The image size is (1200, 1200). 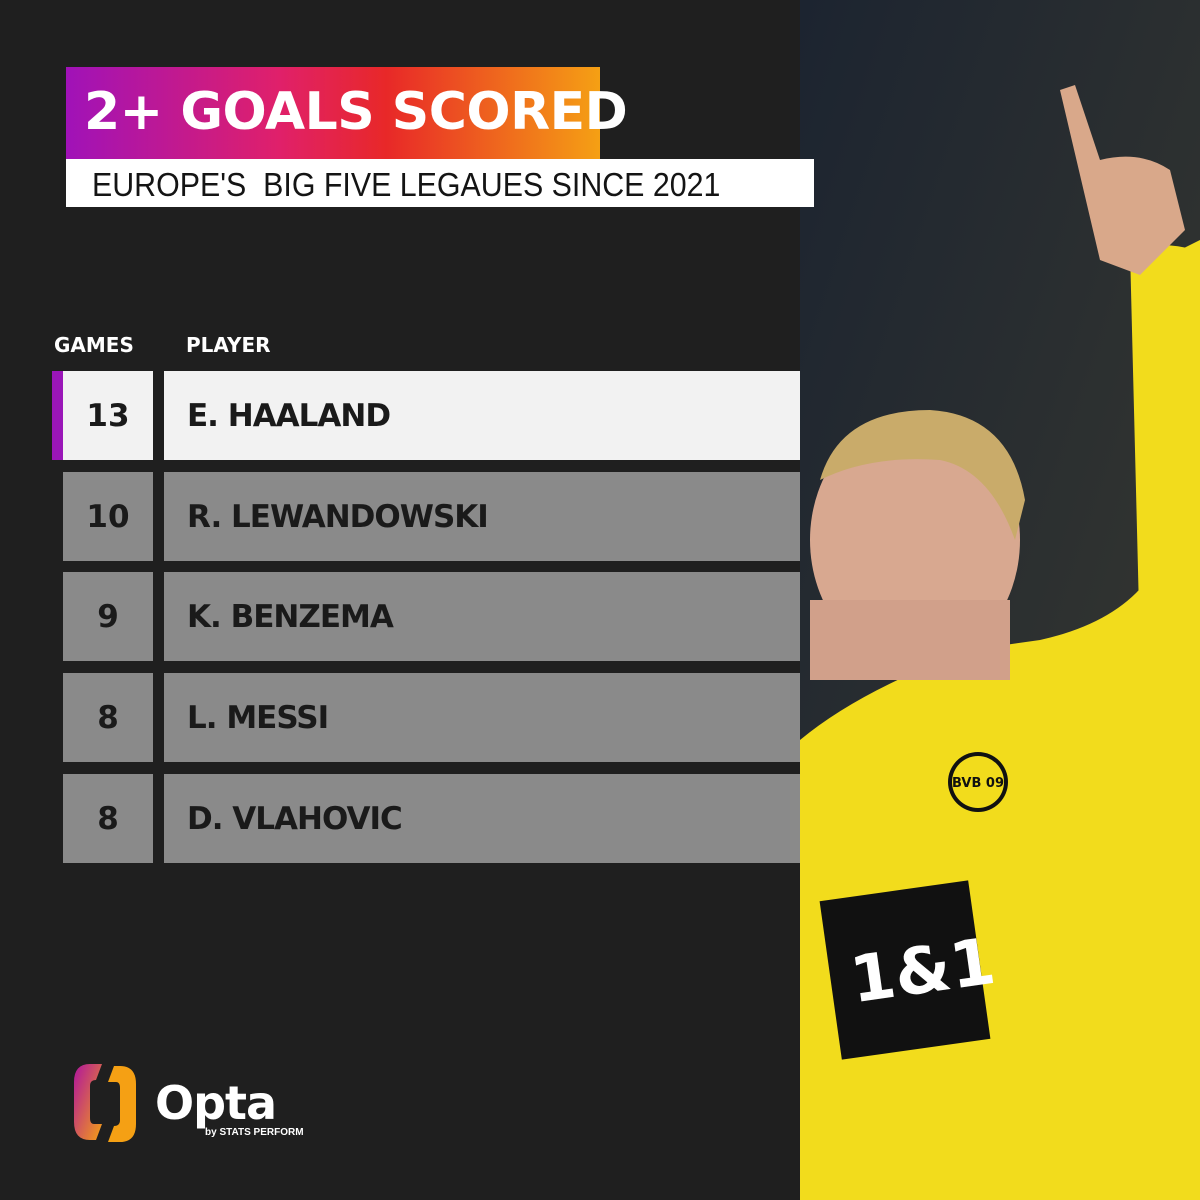 I want to click on table-row: 13 E. HAALAND, so click(x=426, y=415).